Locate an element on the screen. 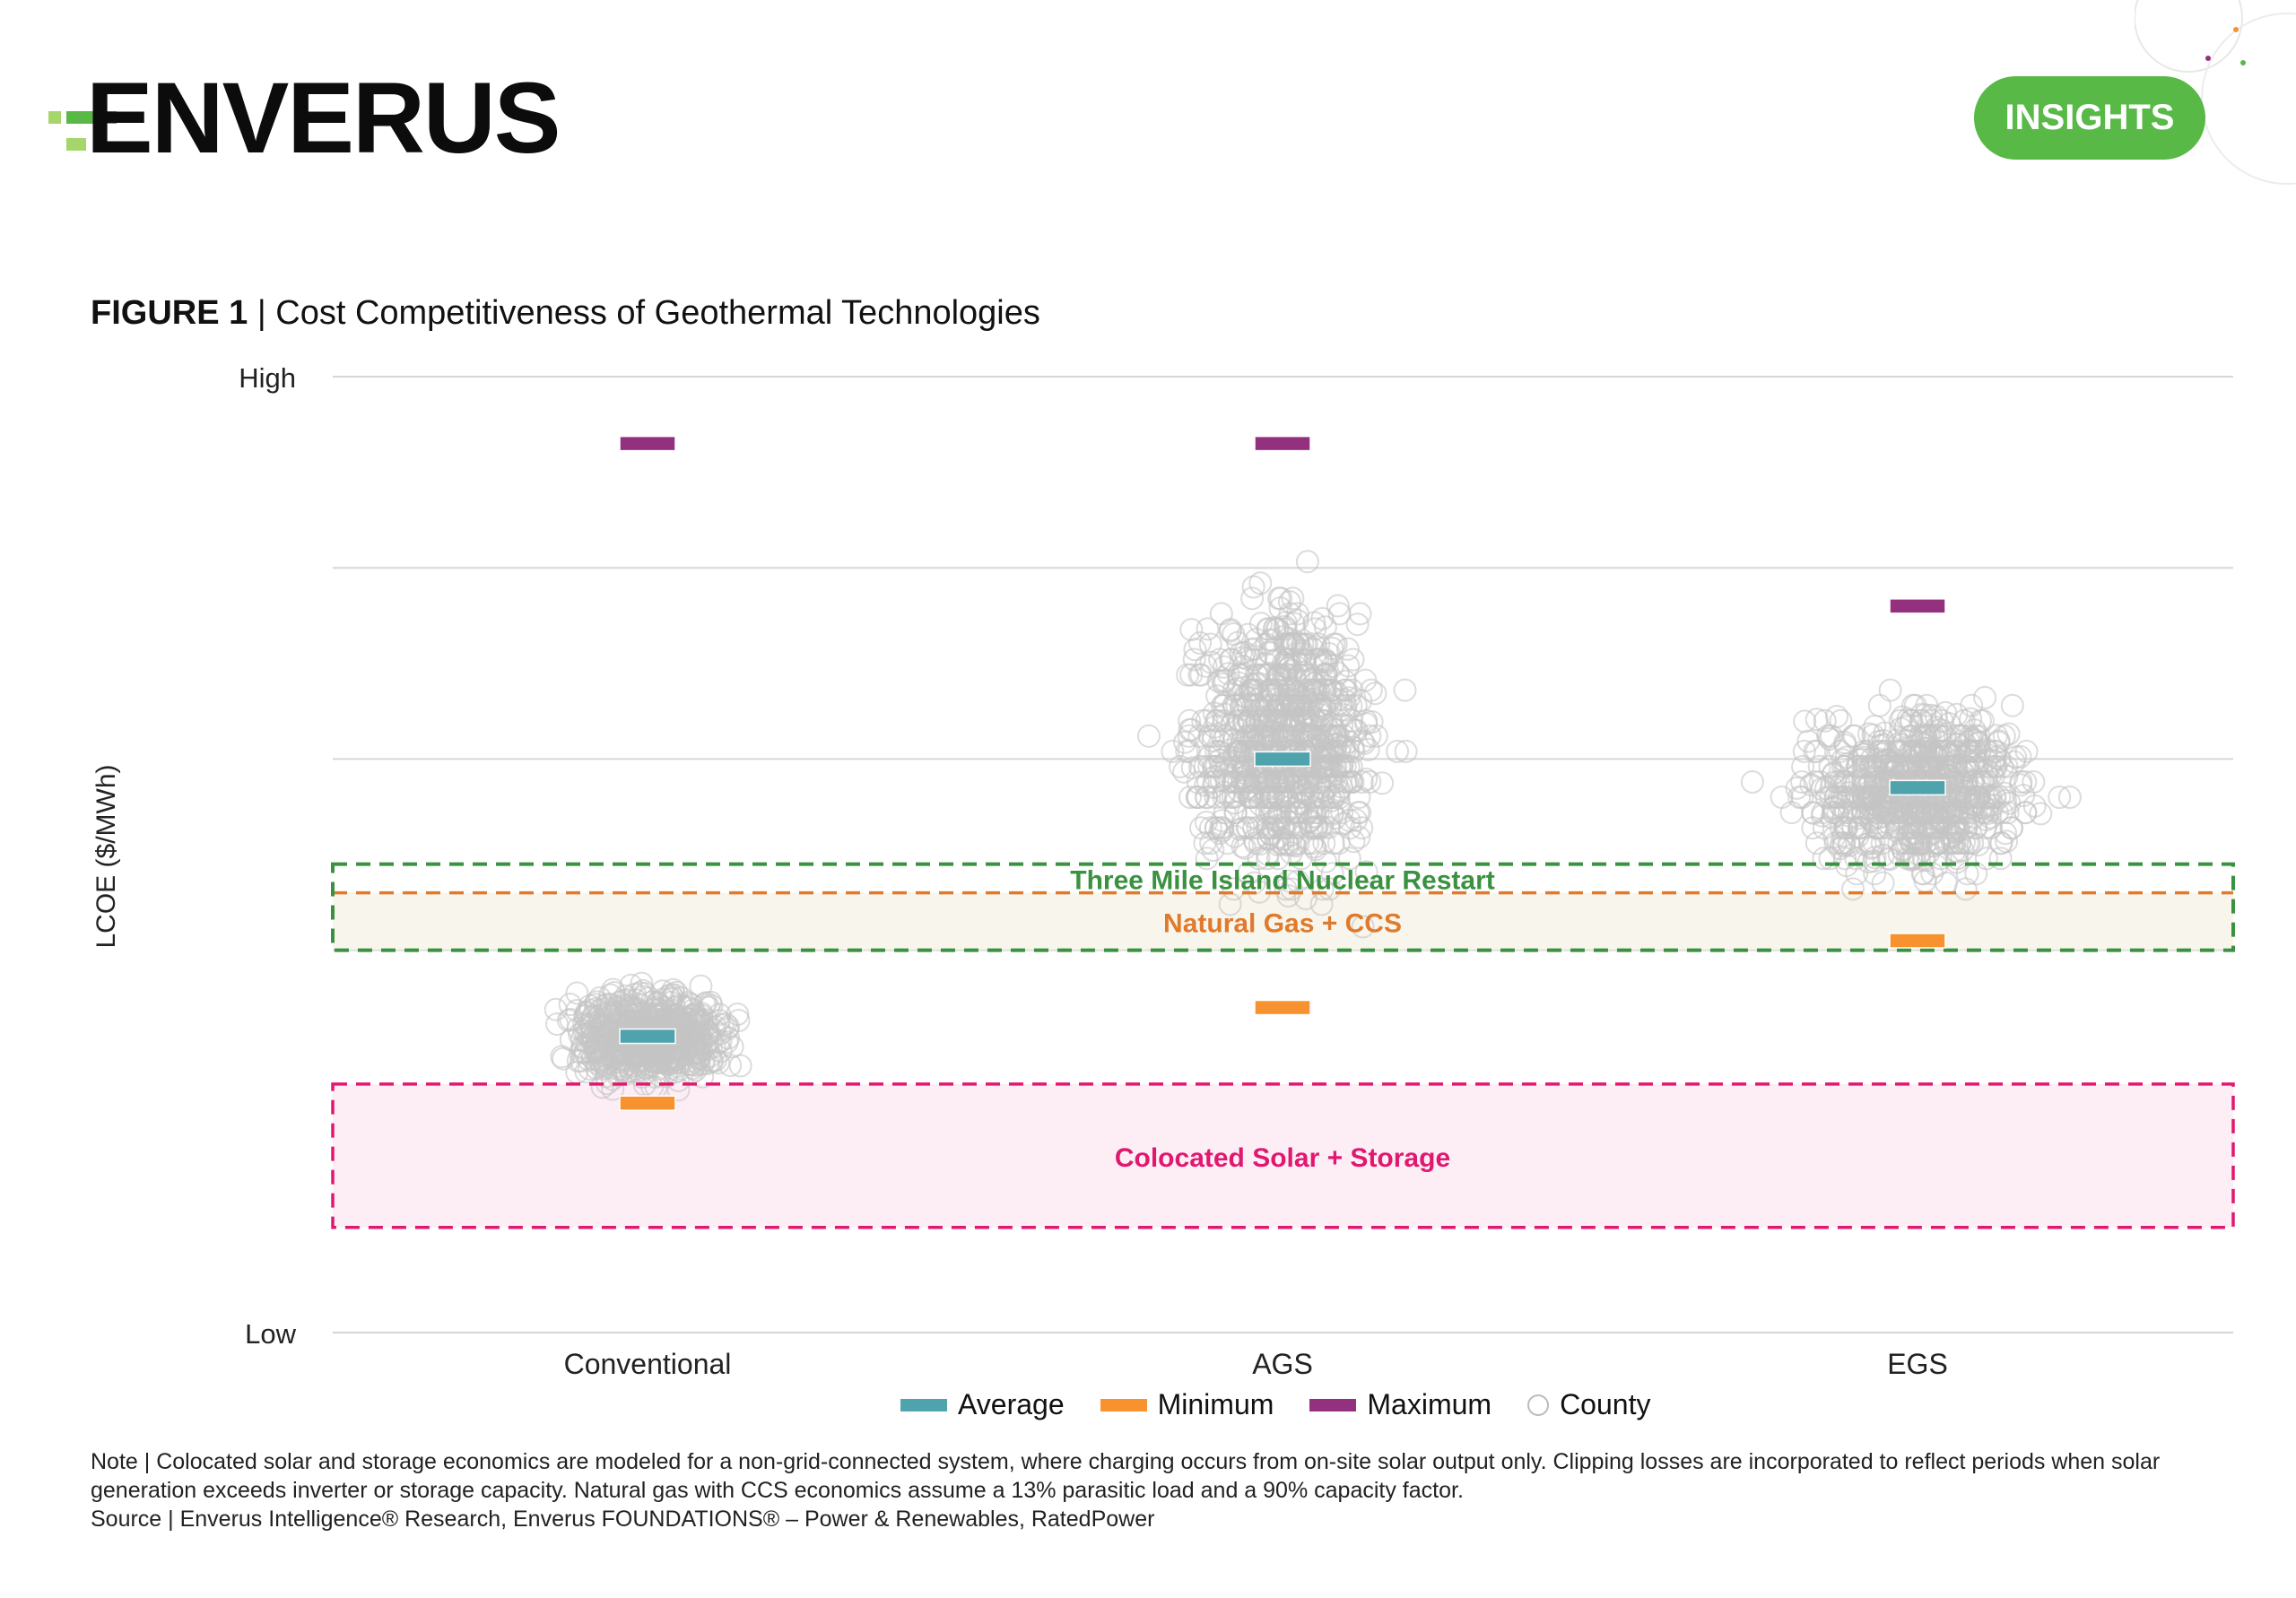 The image size is (2296, 1598). band-border-solar is located at coordinates (1283, 1155).